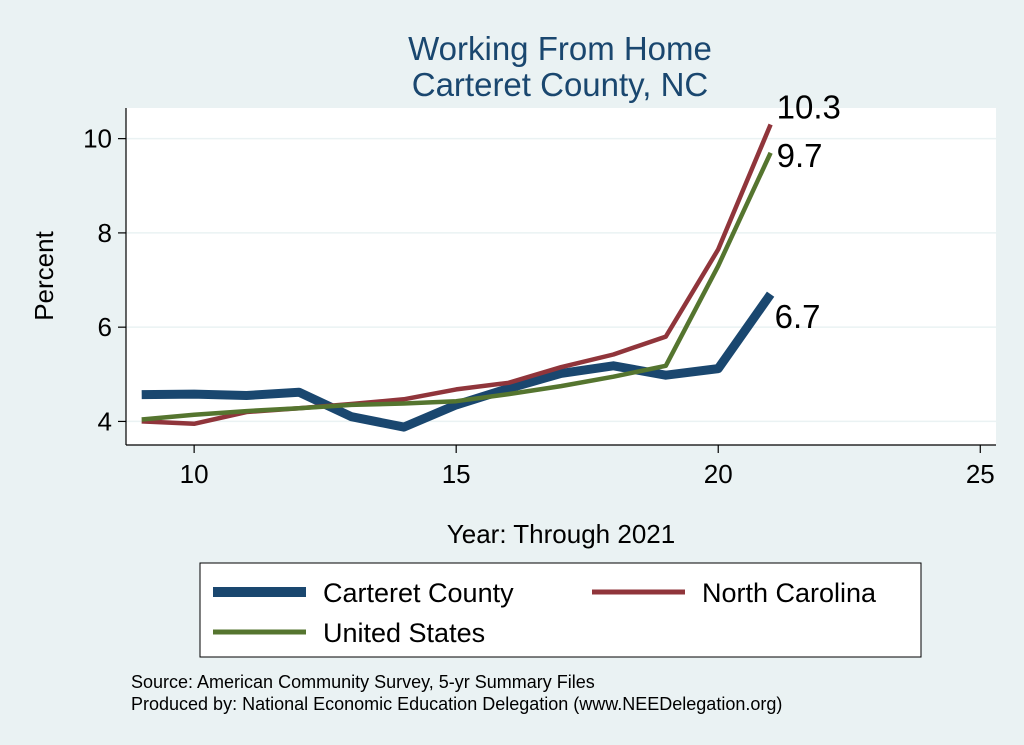  I want to click on y-tick-label-6: 6, so click(105, 327).